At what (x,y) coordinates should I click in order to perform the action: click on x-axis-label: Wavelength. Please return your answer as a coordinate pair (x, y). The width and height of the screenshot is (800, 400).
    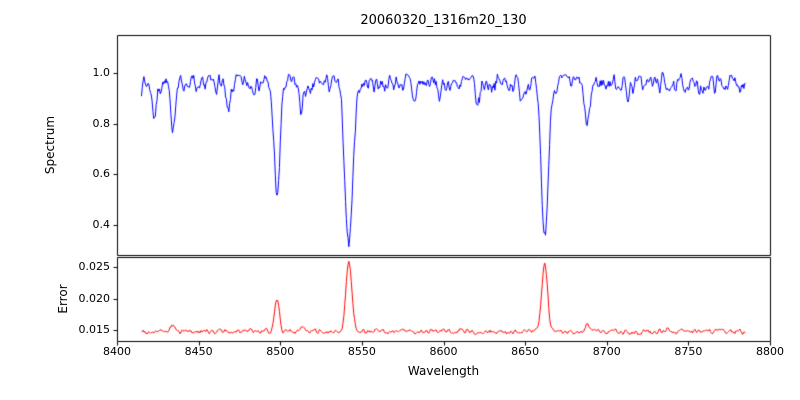
    Looking at the image, I should click on (443, 371).